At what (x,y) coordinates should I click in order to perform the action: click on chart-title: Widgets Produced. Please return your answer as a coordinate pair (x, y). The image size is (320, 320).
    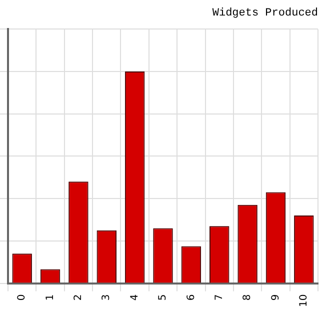
    Looking at the image, I should click on (265, 14).